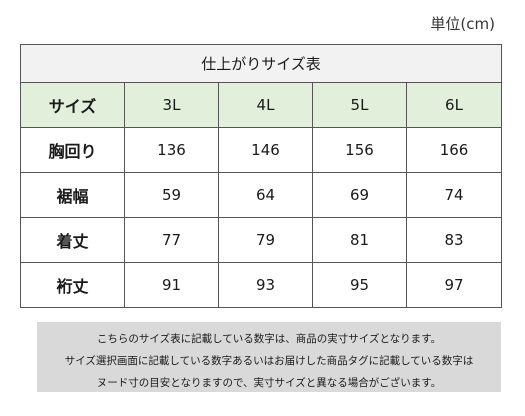  What do you see at coordinates (454, 285) in the screenshot?
I see `table-cell: 97` at bounding box center [454, 285].